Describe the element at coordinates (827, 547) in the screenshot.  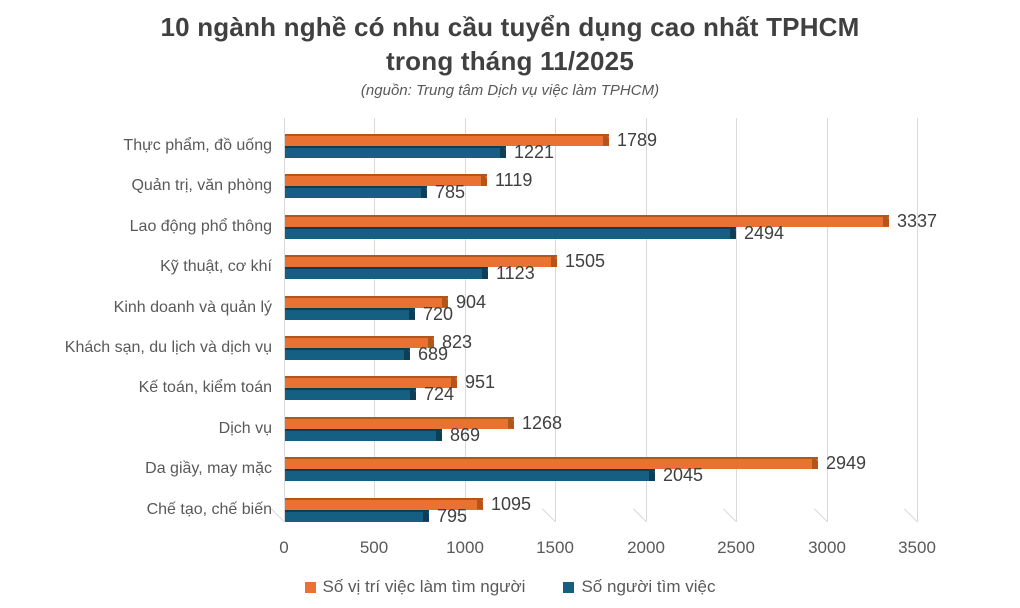
I see `x-axis-tick-label: 3000` at that location.